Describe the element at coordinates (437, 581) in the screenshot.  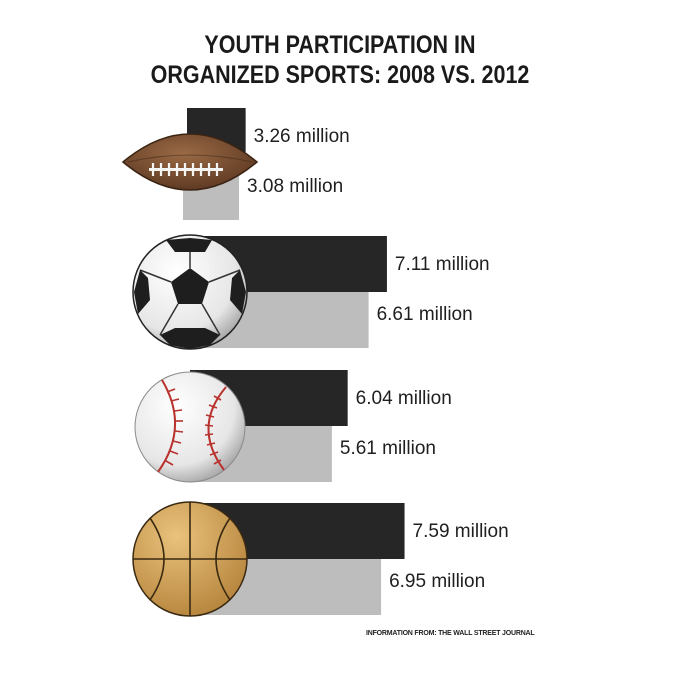
I see `value-label-basketball-s2: 6.95 million` at that location.